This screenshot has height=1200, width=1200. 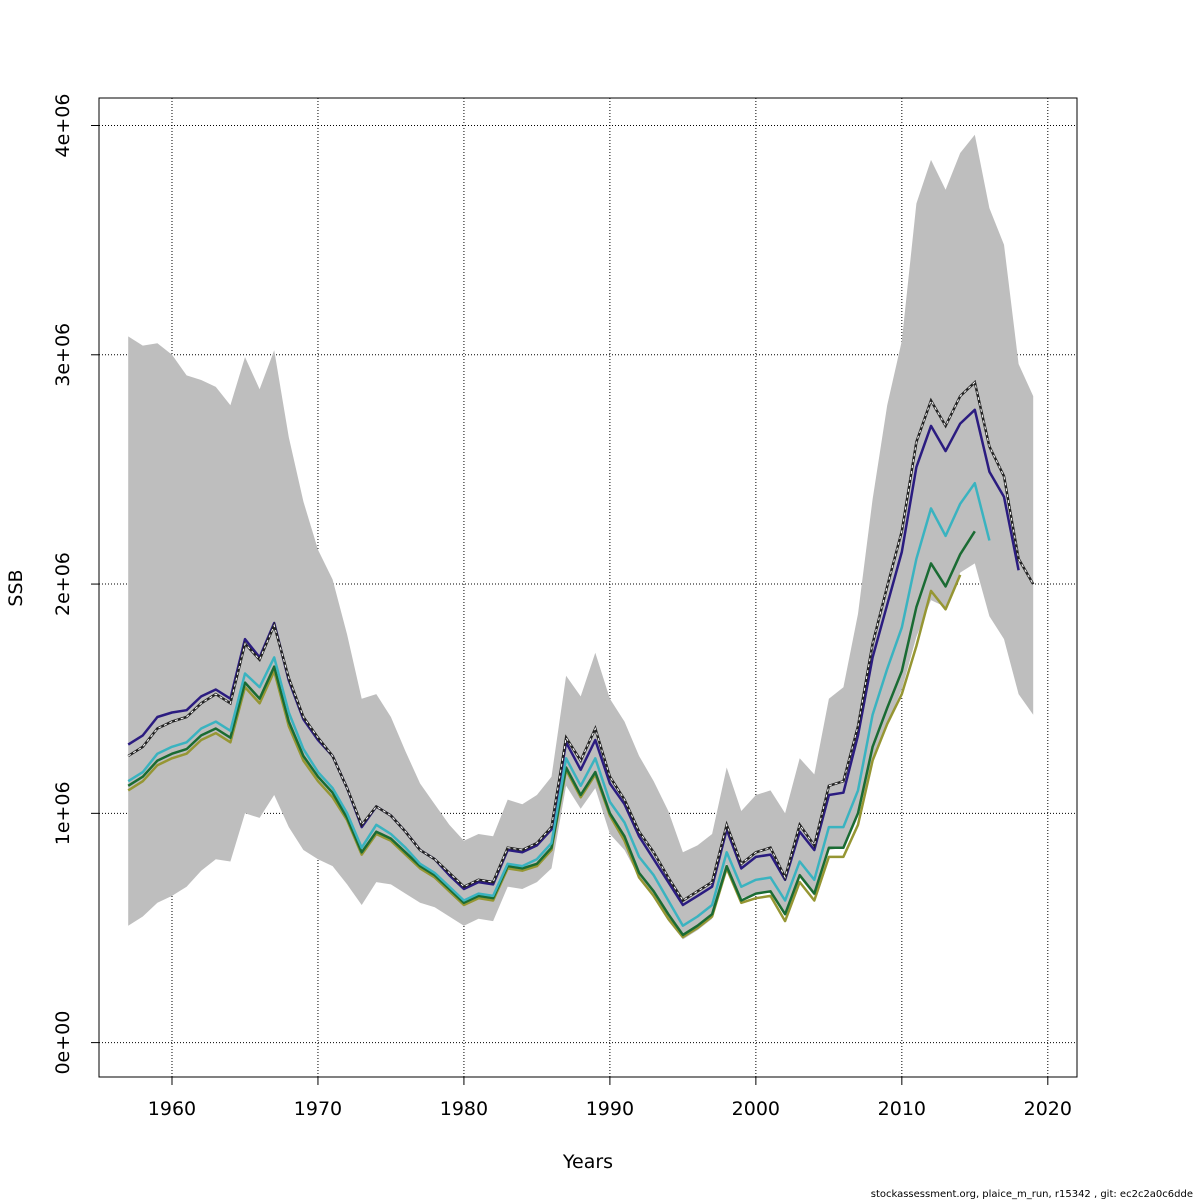 I want to click on y-tick-label: 4e+06, so click(x=63, y=126).